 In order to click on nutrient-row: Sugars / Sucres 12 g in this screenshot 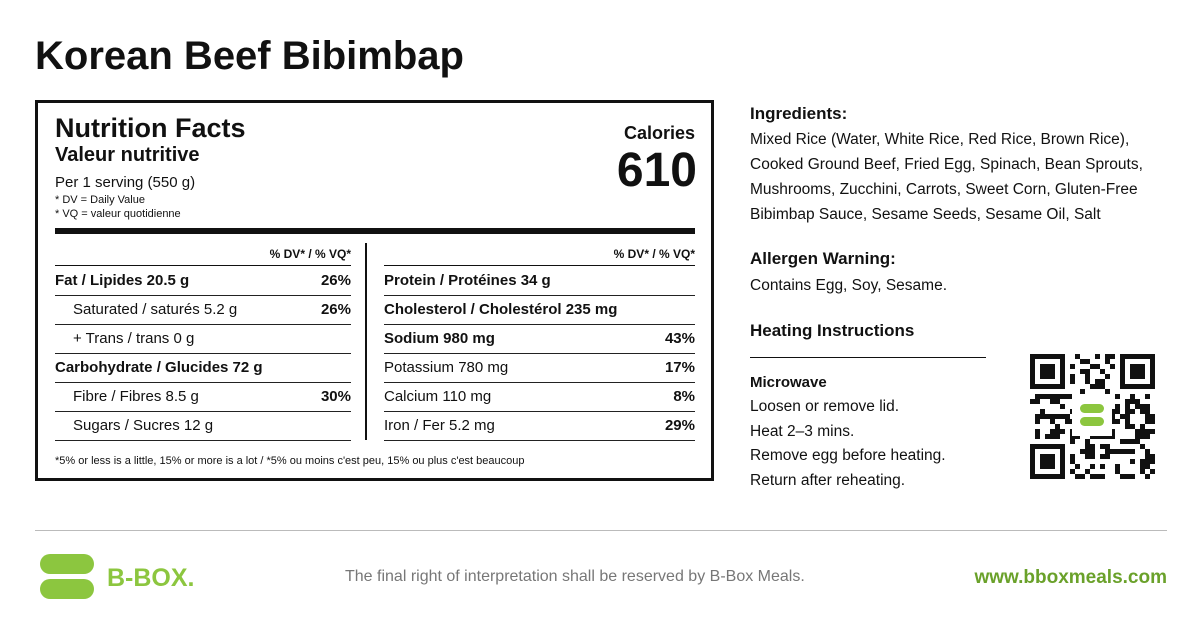, I will do `click(203, 426)`.